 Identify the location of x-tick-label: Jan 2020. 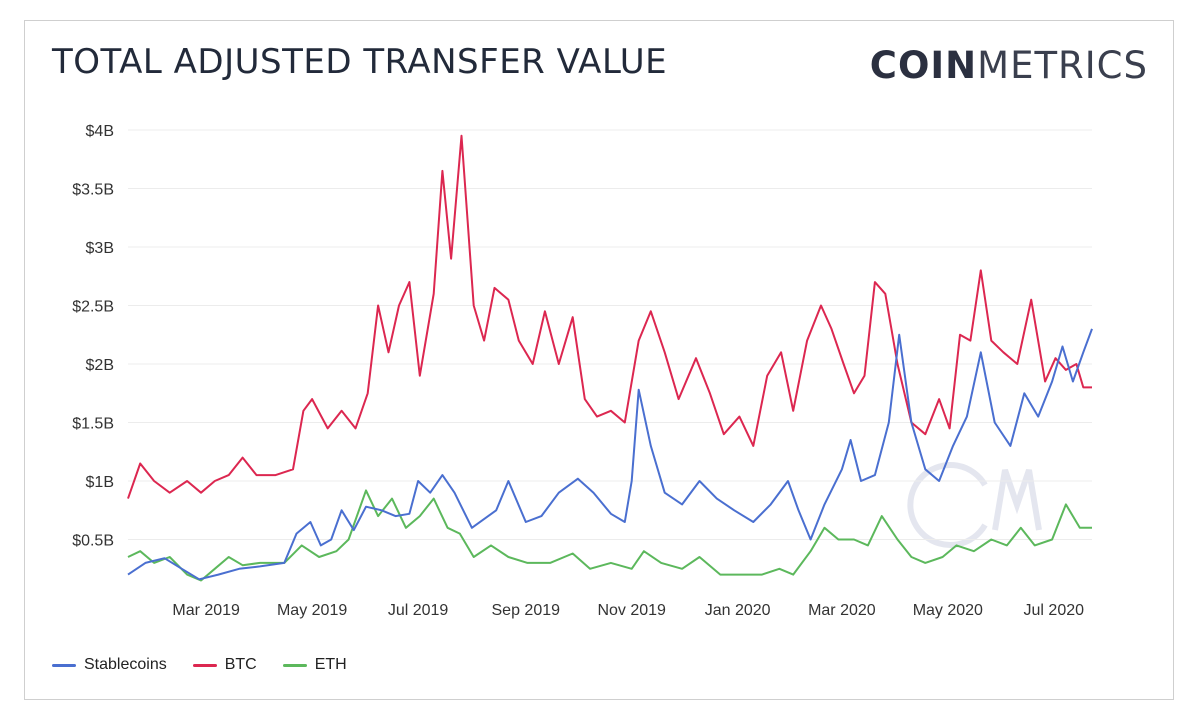
(738, 610).